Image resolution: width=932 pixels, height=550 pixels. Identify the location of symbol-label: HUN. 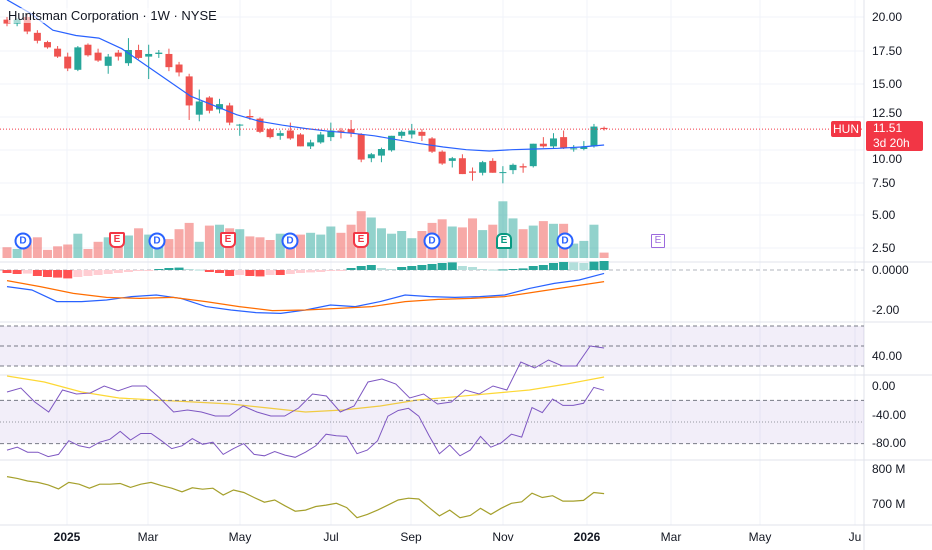
(846, 129).